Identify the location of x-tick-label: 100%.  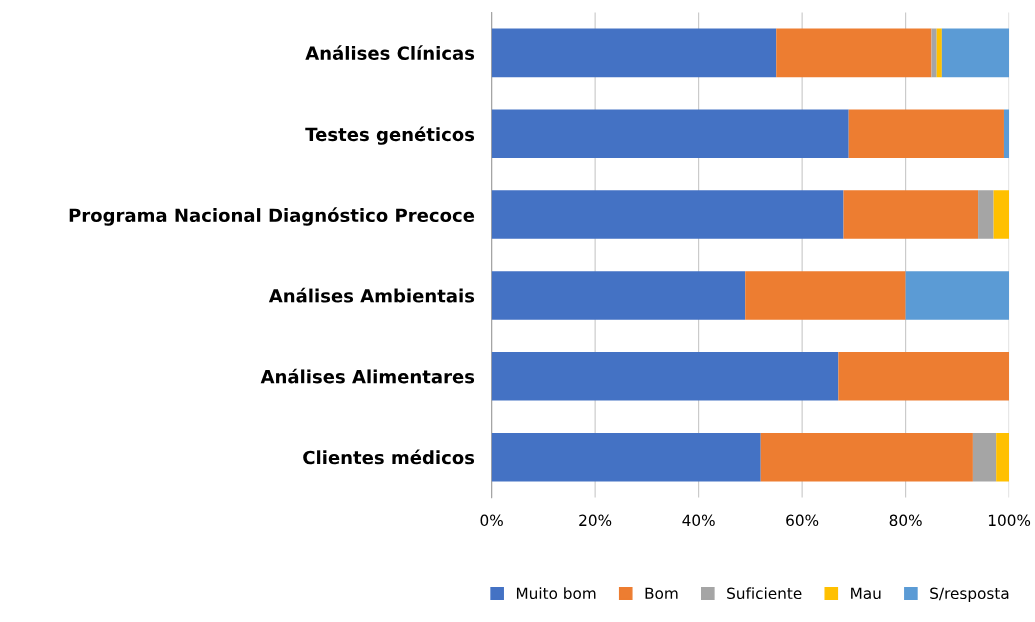
(1009, 520).